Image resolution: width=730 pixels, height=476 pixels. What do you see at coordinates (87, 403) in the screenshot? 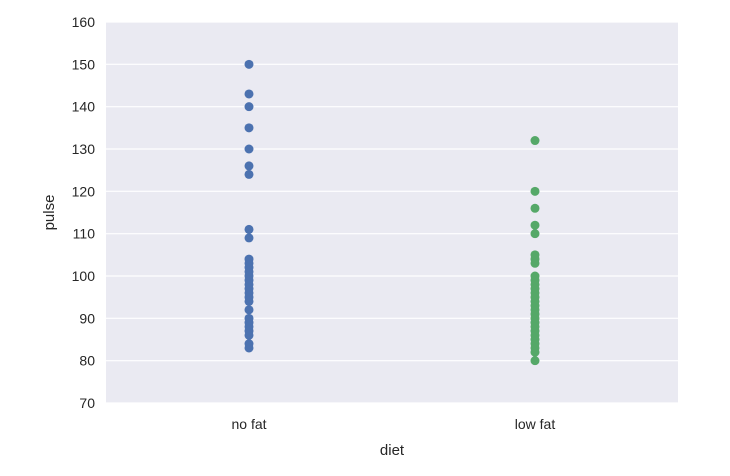
I see `y-tick-label: 70` at bounding box center [87, 403].